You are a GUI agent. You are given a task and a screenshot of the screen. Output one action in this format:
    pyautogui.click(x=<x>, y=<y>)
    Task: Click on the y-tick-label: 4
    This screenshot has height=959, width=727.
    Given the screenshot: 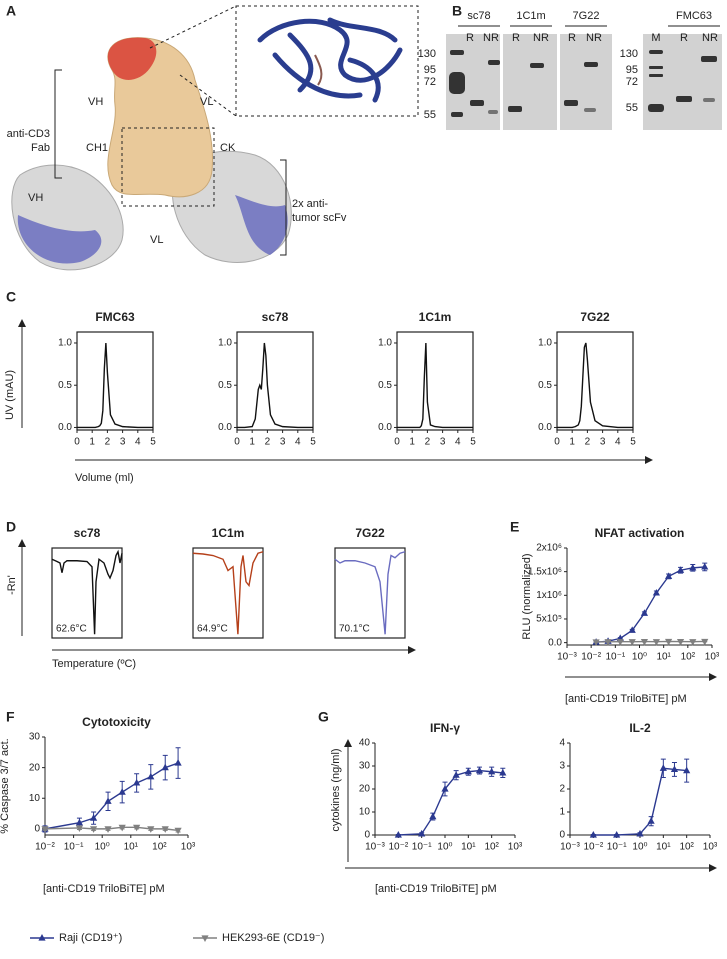 What is the action you would take?
    pyautogui.click(x=562, y=743)
    